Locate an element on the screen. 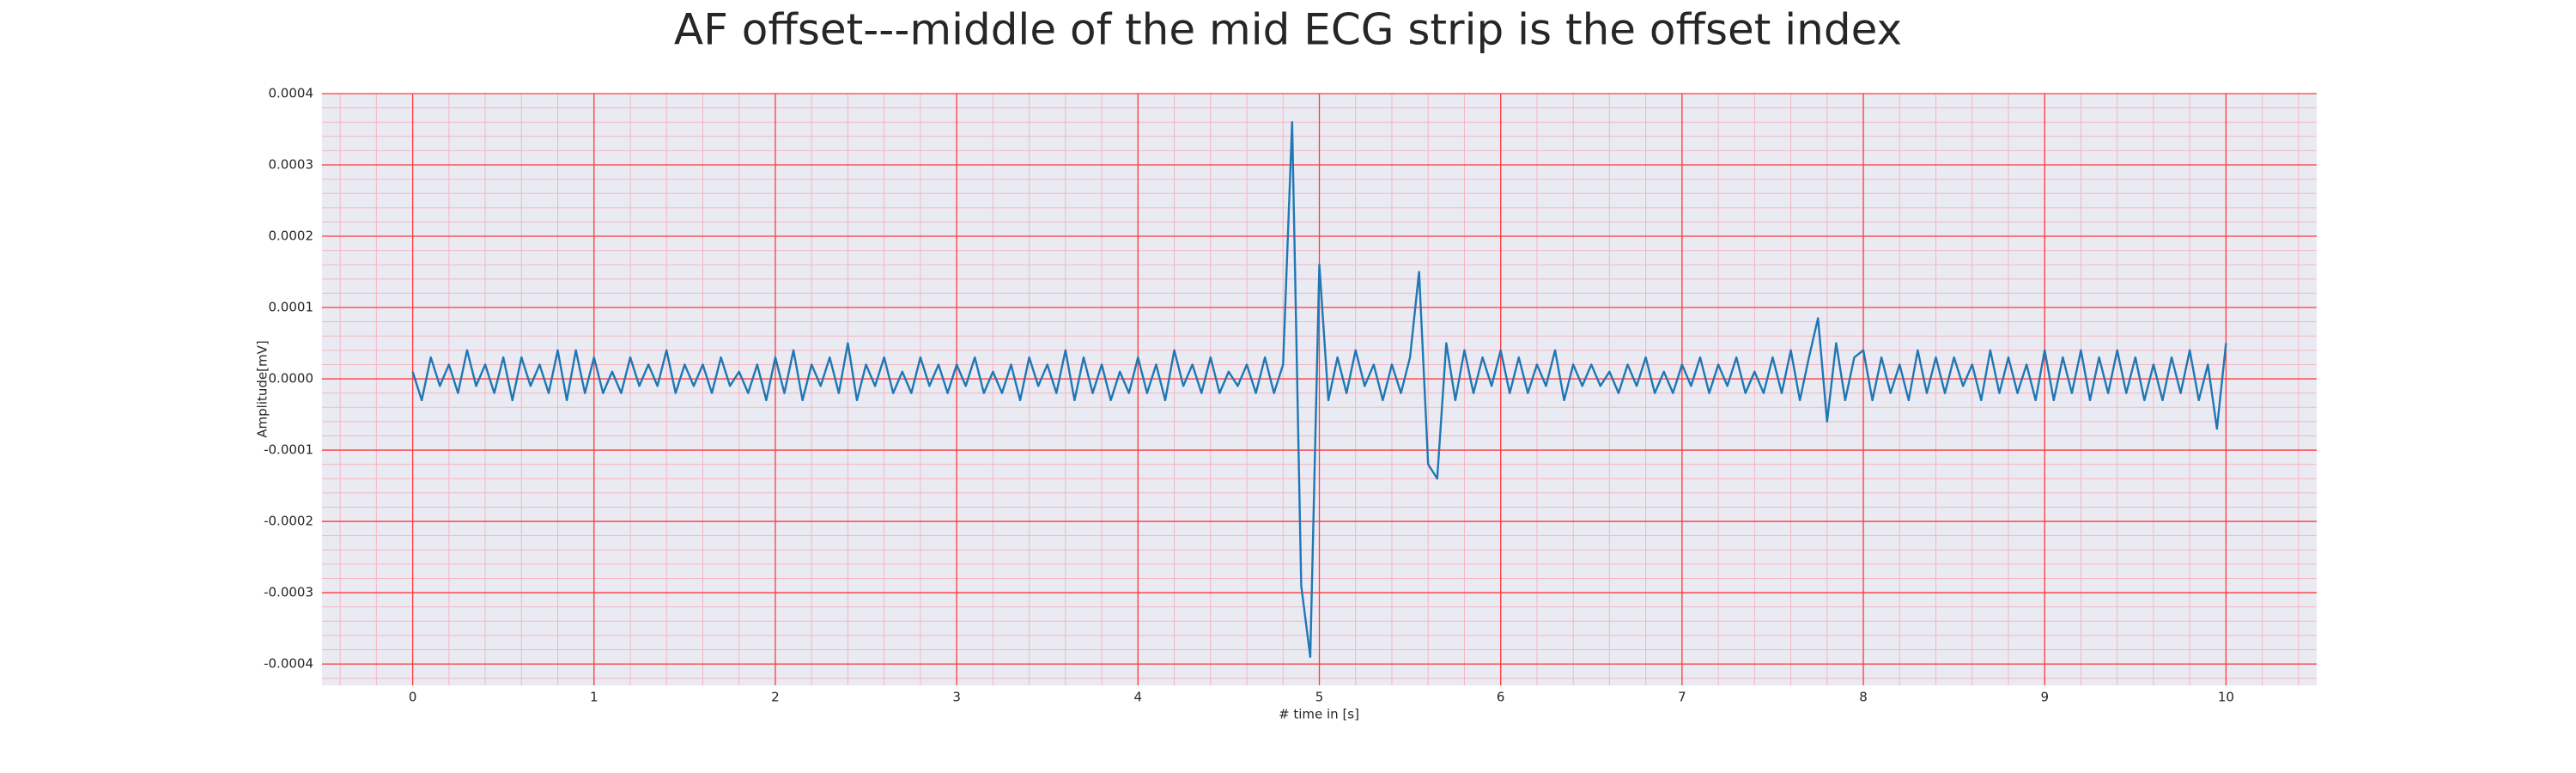  x-tick-label: 9 is located at coordinates (2045, 697).